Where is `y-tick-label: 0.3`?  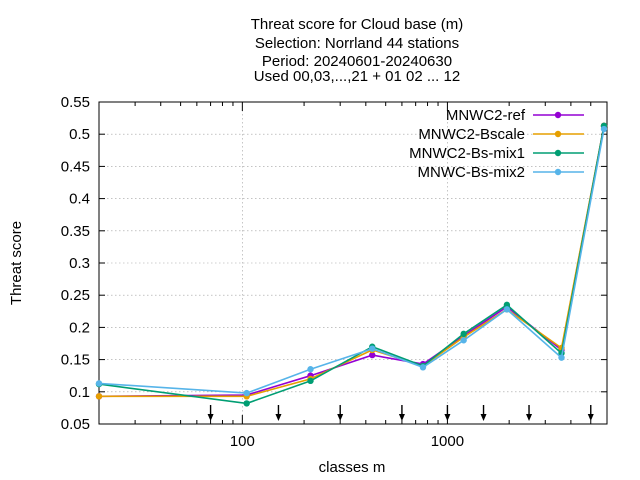 y-tick-label: 0.3 is located at coordinates (79, 263).